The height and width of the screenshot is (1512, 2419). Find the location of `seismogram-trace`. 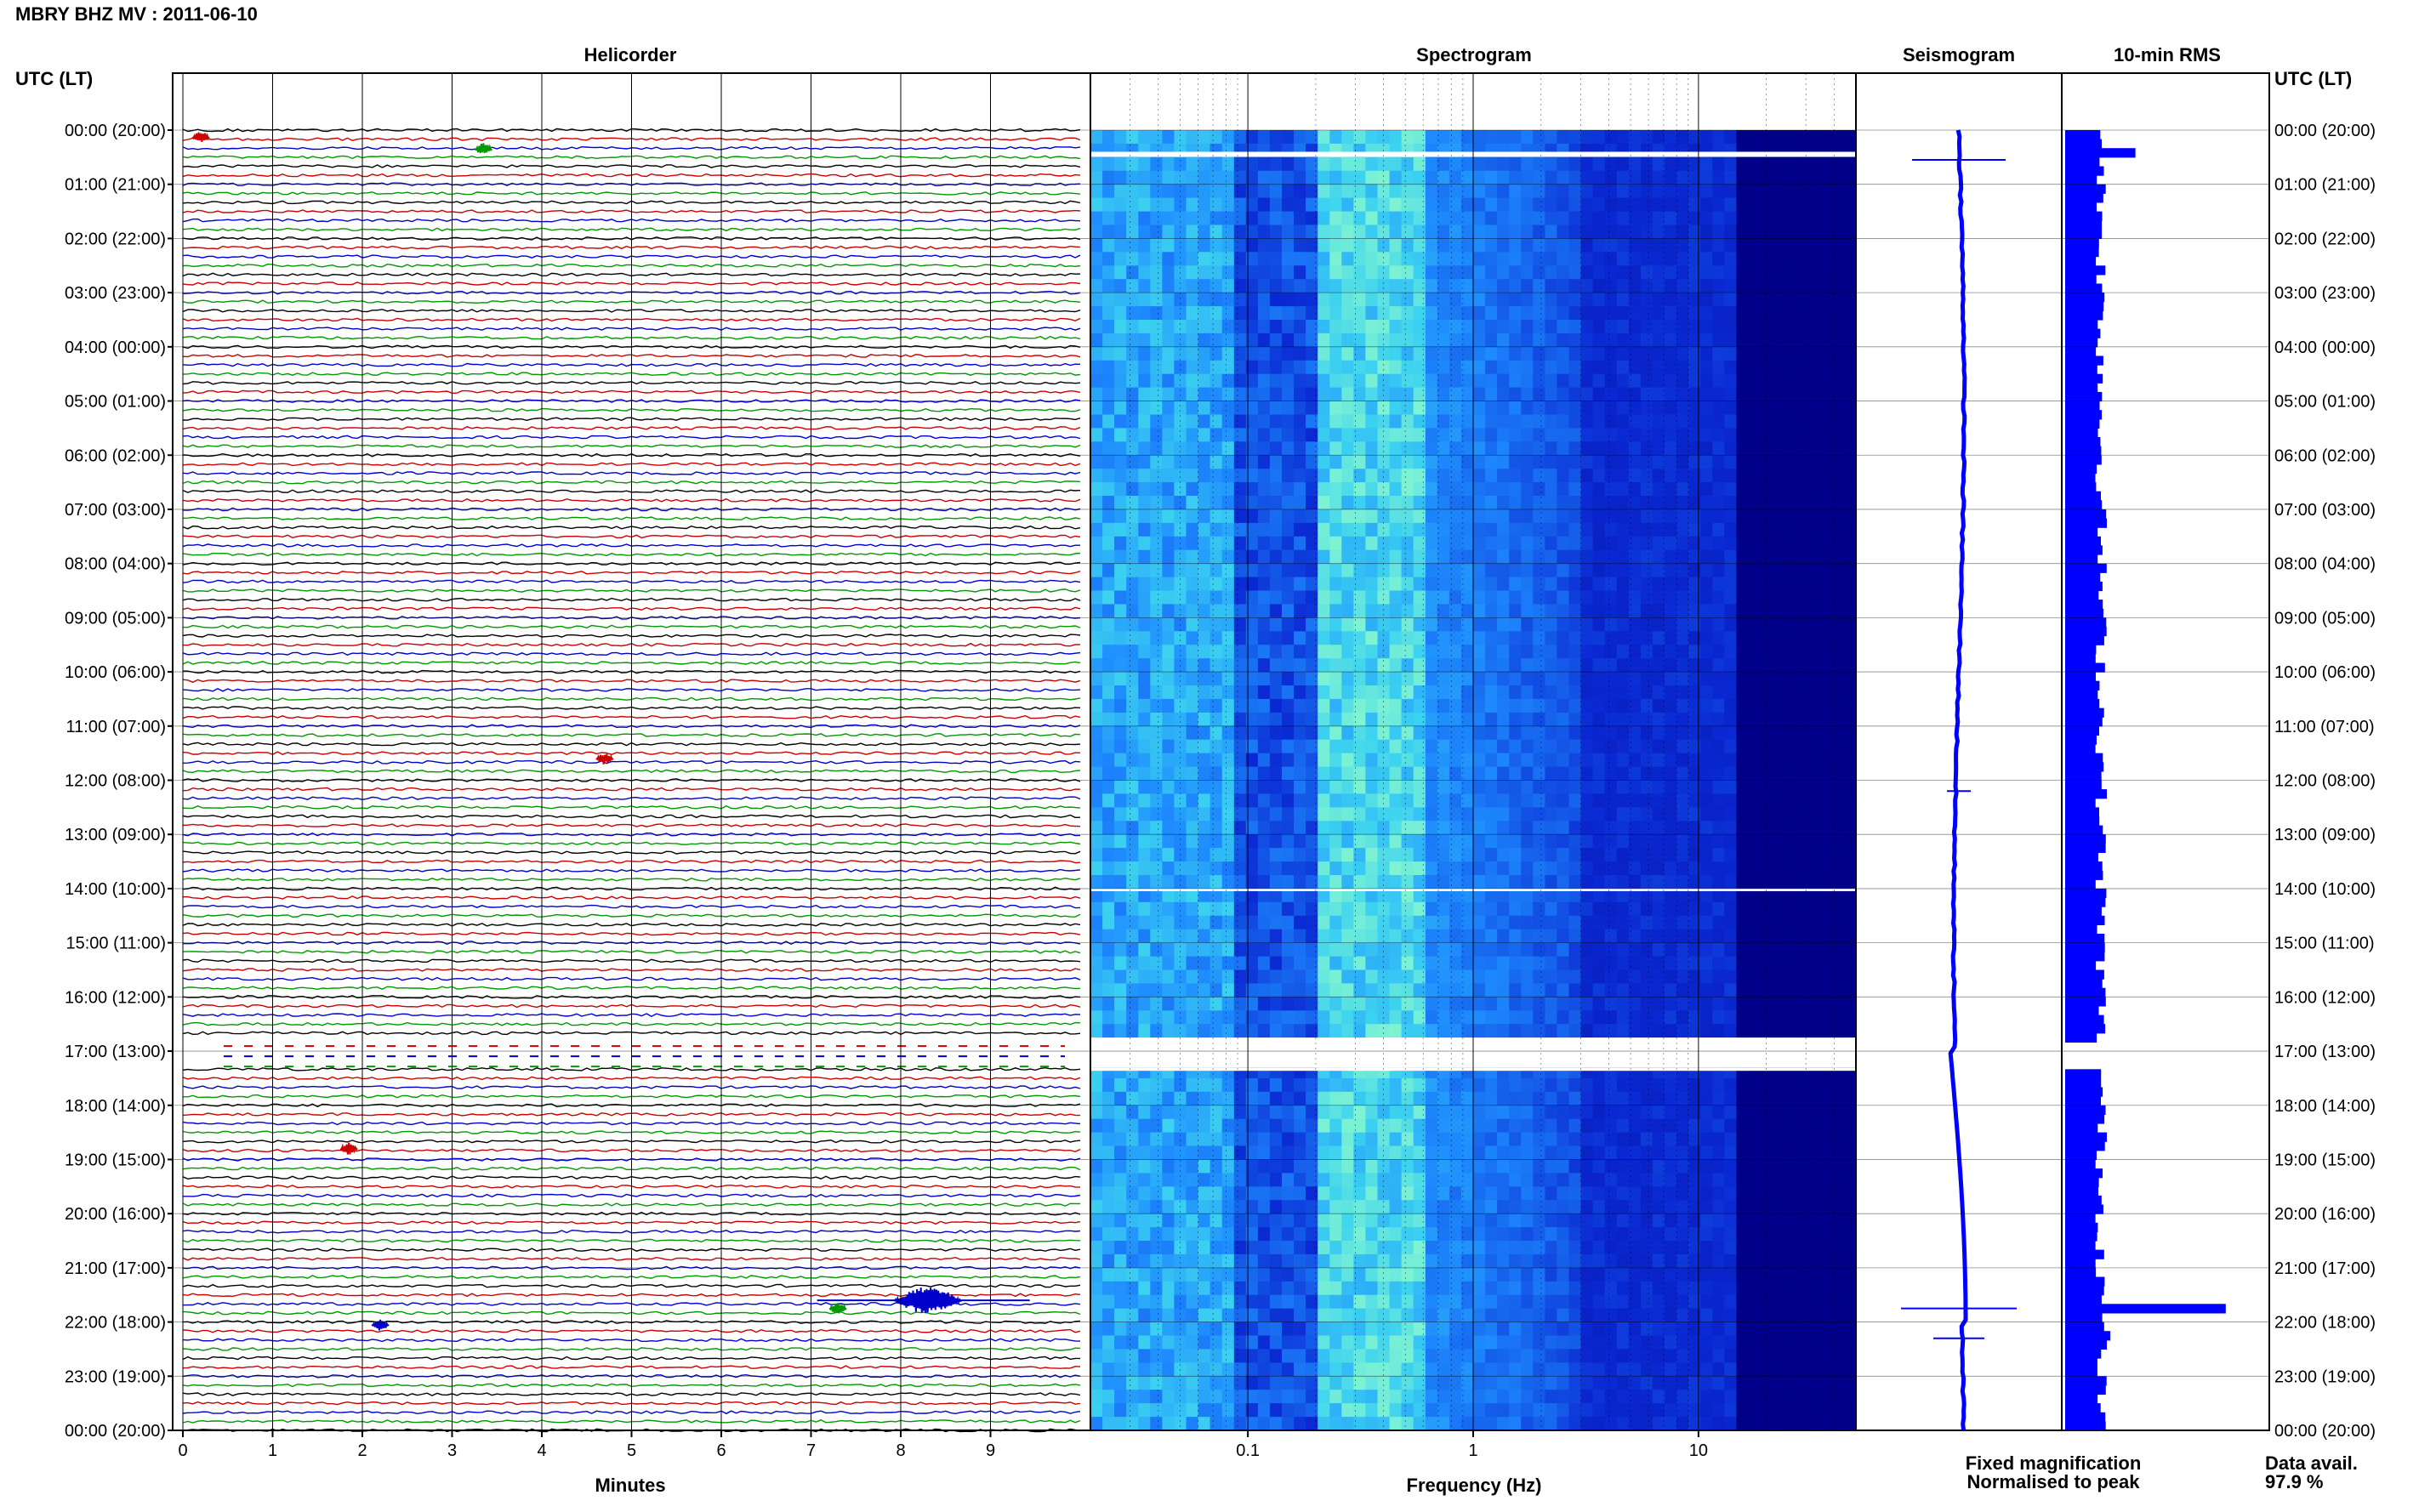

seismogram-trace is located at coordinates (1959, 780).